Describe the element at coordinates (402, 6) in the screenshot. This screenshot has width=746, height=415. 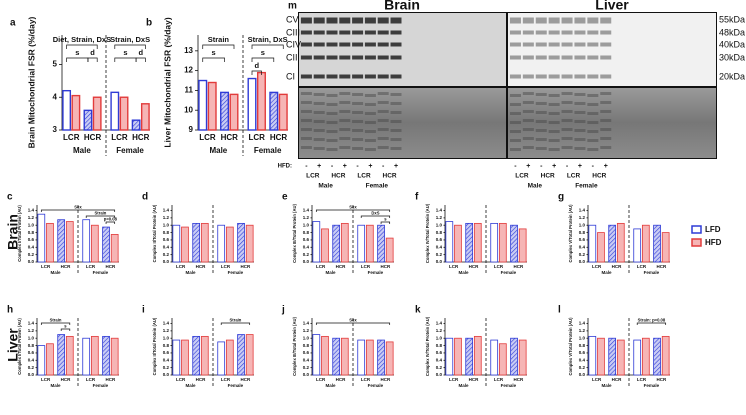
I see `tissue-title: Brain` at that location.